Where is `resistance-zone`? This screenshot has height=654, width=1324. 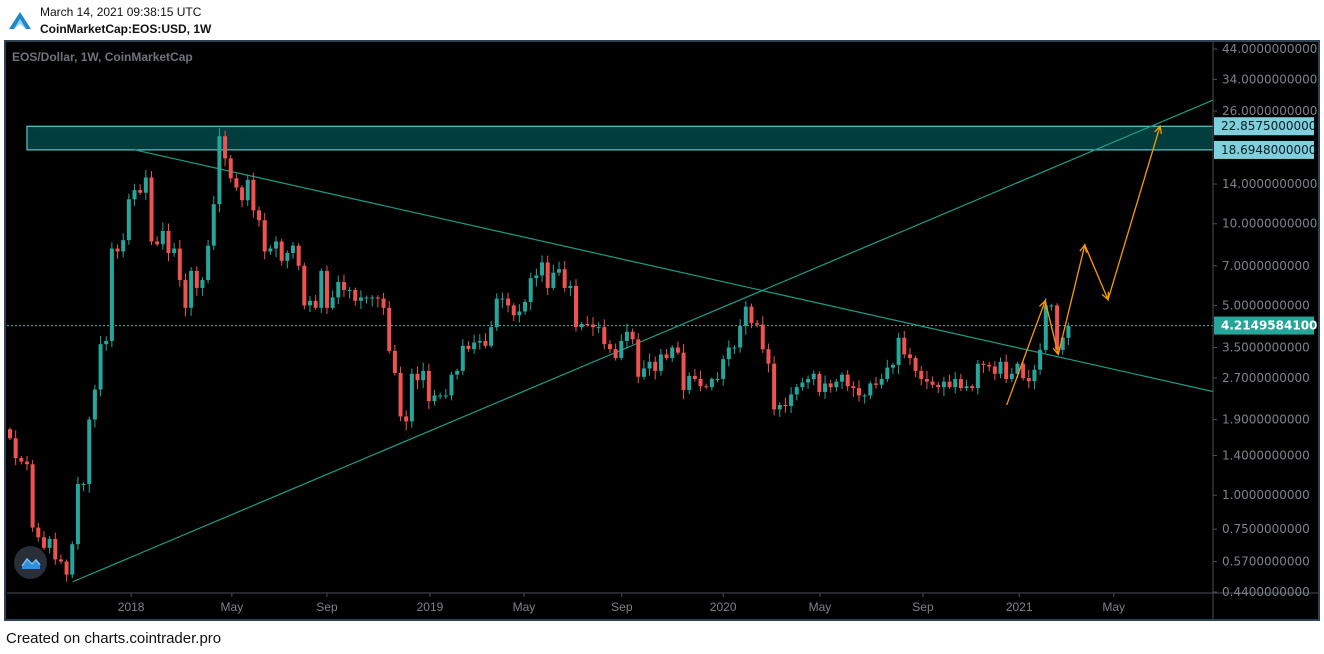 resistance-zone is located at coordinates (620, 138).